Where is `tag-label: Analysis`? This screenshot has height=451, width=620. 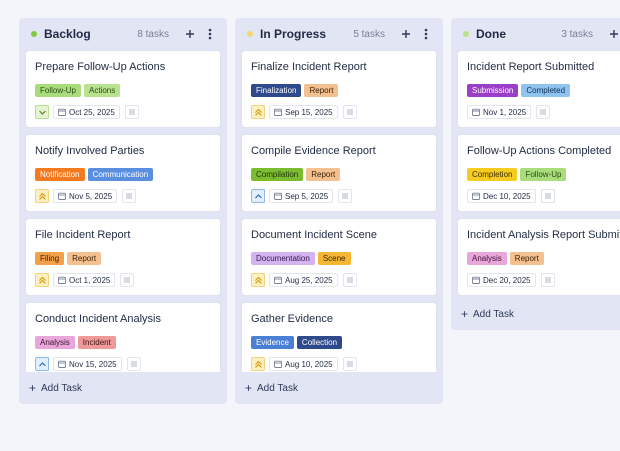
tag-label: Analysis is located at coordinates (55, 342).